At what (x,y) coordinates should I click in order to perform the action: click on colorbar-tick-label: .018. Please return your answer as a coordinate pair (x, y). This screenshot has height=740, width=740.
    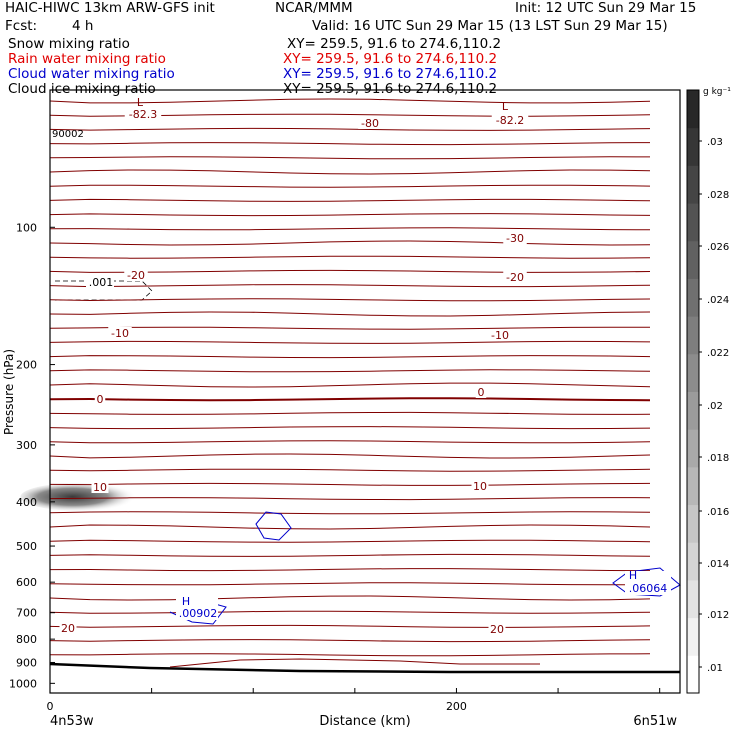
    Looking at the image, I should click on (718, 458).